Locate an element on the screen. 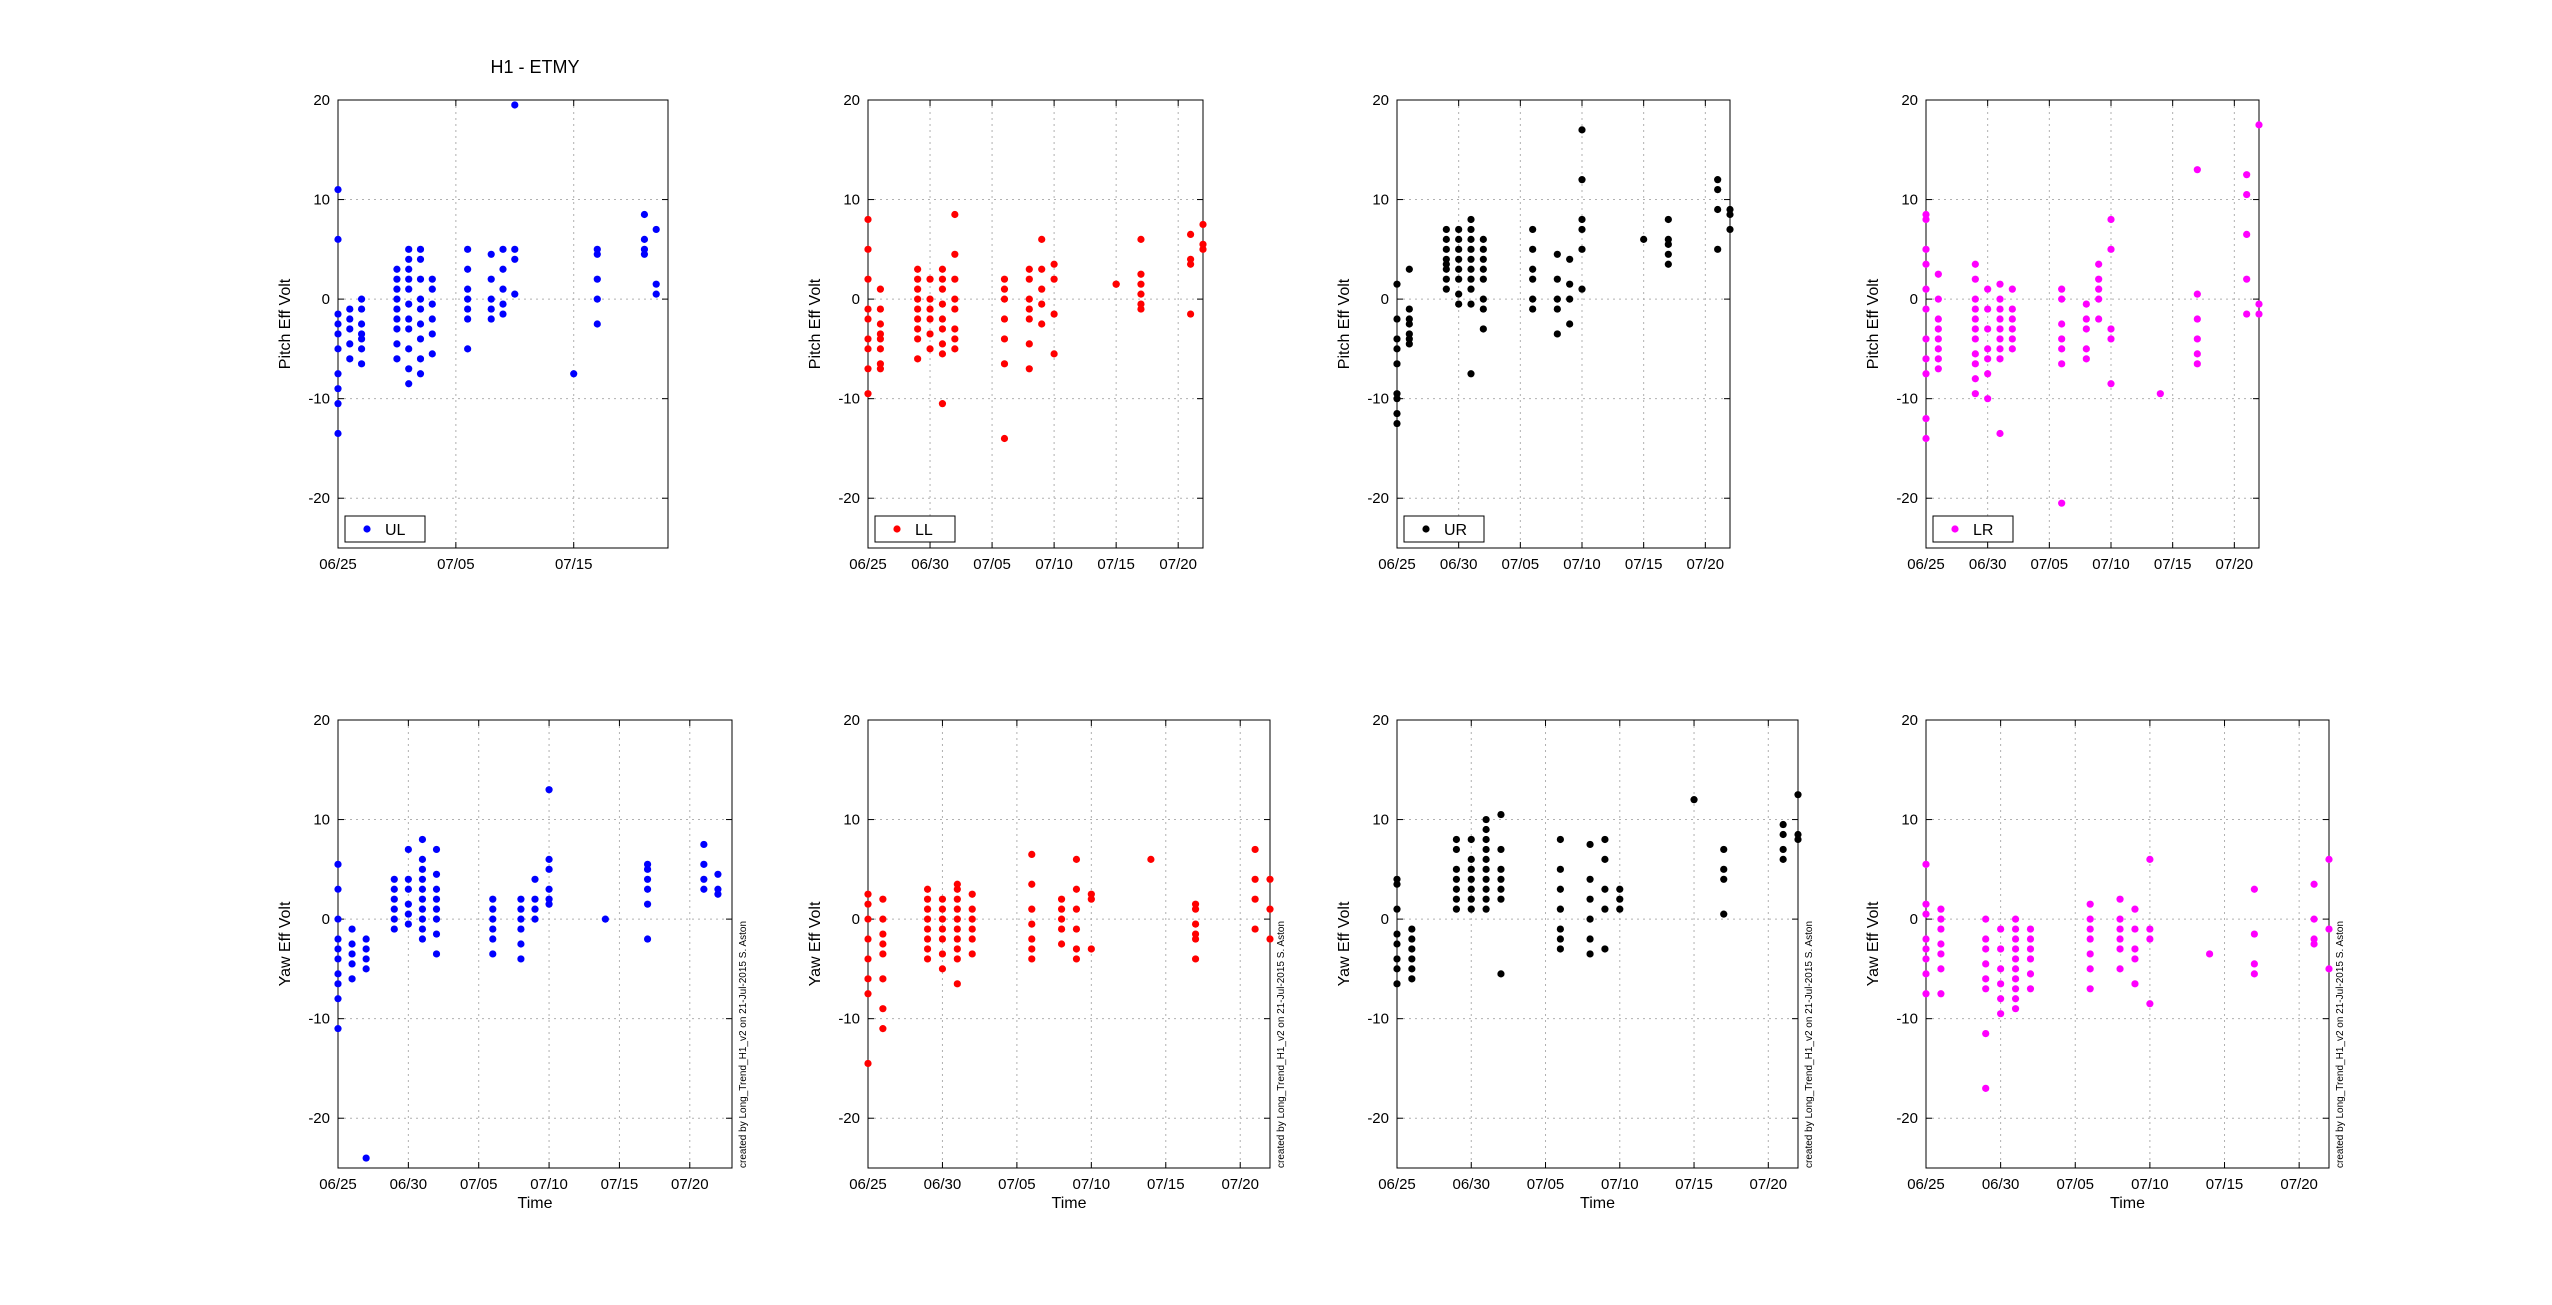  plot-frame is located at coordinates (503, 324).